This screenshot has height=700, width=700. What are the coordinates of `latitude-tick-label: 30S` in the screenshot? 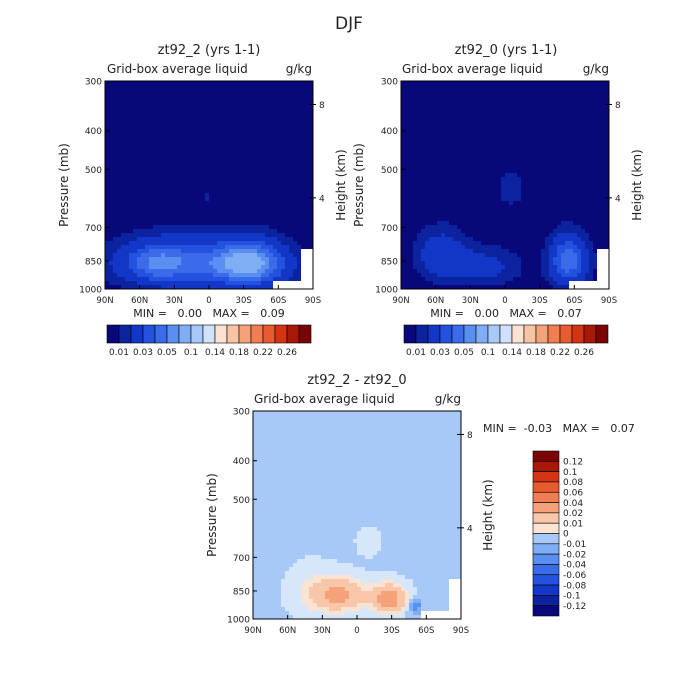 It's located at (244, 301).